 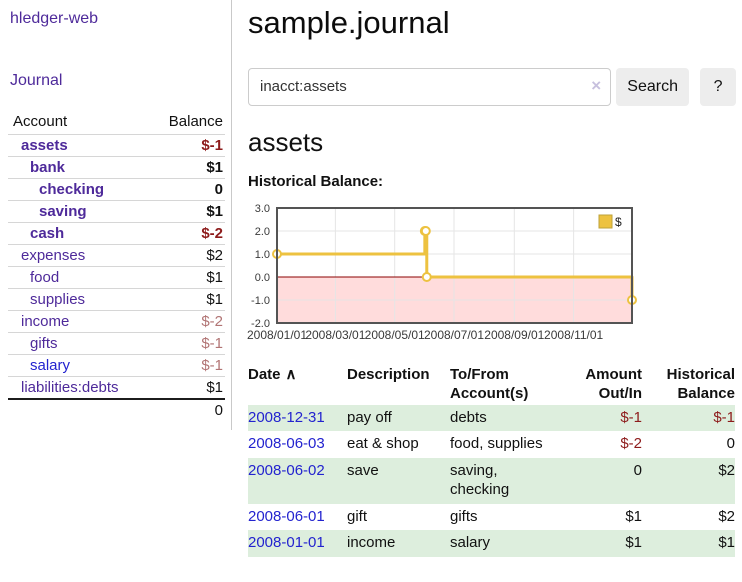 I want to click on register-header-date: Date ∧, so click(x=272, y=374).